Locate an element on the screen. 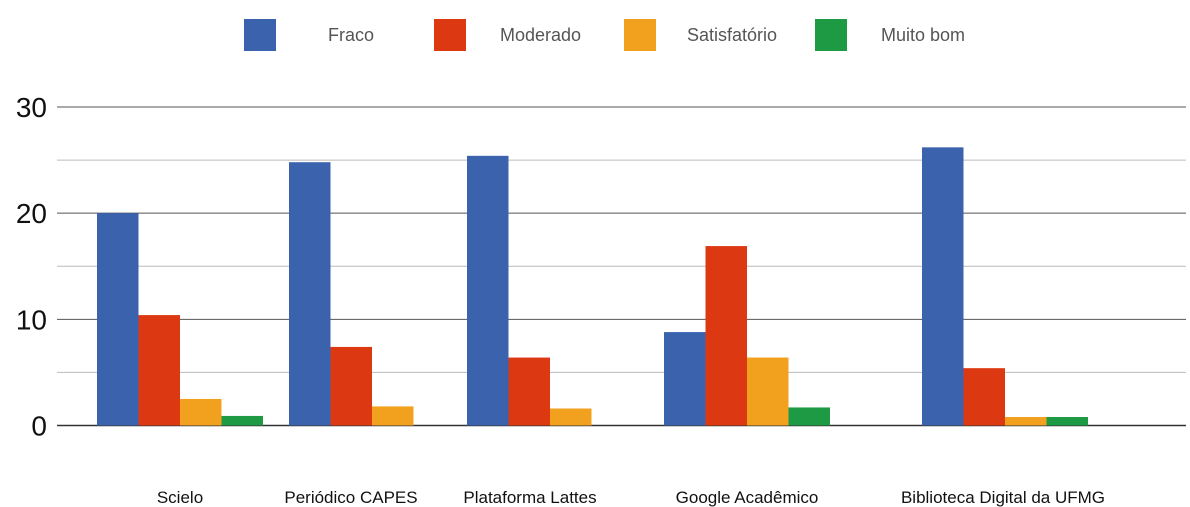 This screenshot has width=1190, height=507. legend-item-muito-bom: Muito bom is located at coordinates (890, 35).